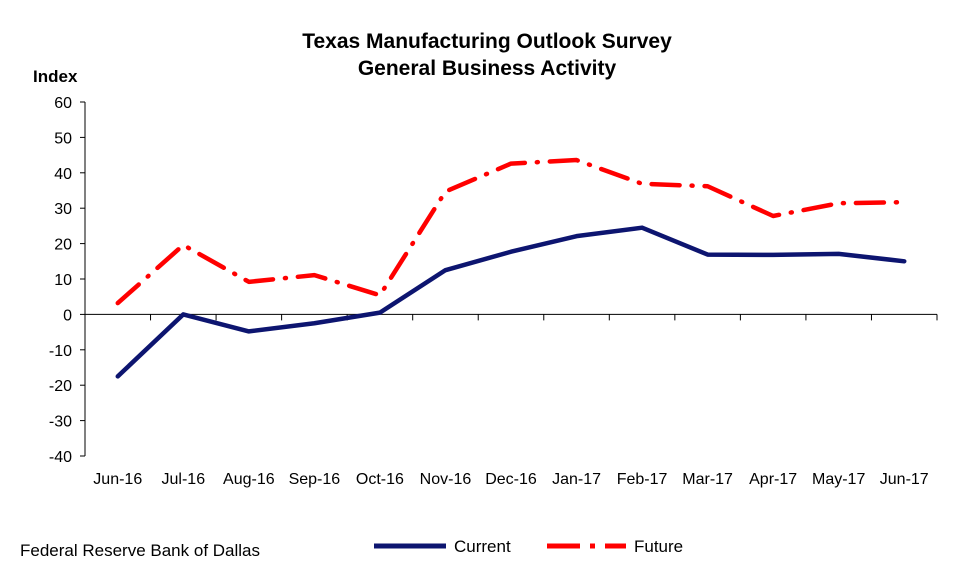 This screenshot has height=574, width=980. I want to click on chart-subtitle: General Business Activity, so click(487, 68).